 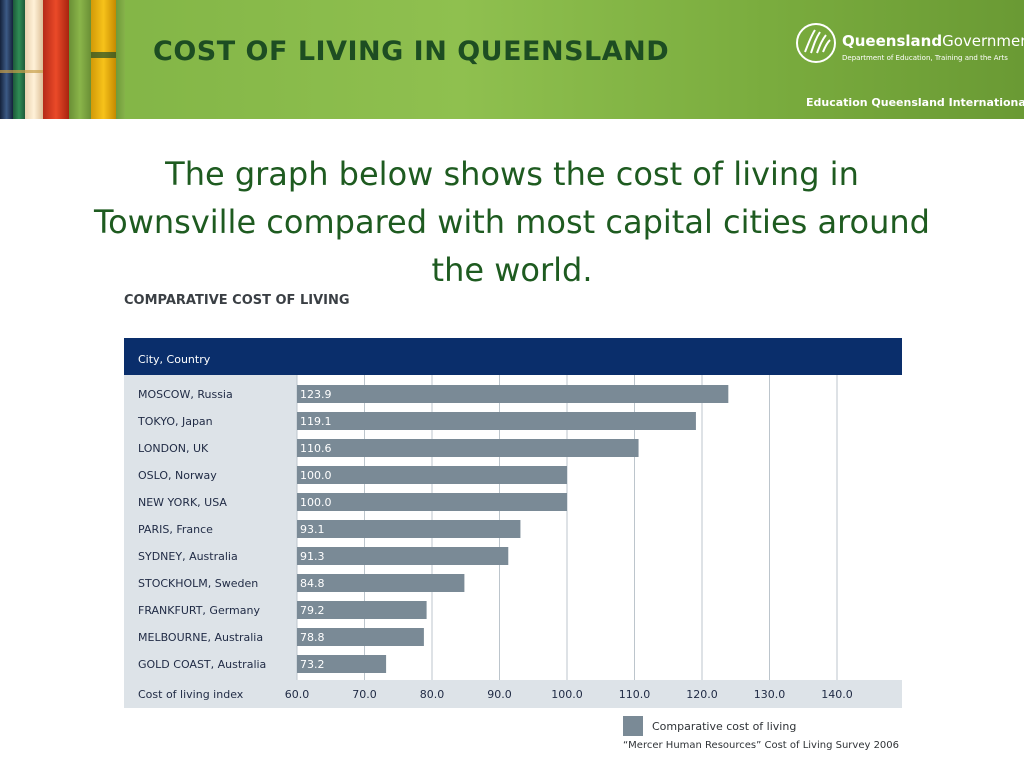 What do you see at coordinates (702, 694) in the screenshot?
I see `x-tick-label: 120.0` at bounding box center [702, 694].